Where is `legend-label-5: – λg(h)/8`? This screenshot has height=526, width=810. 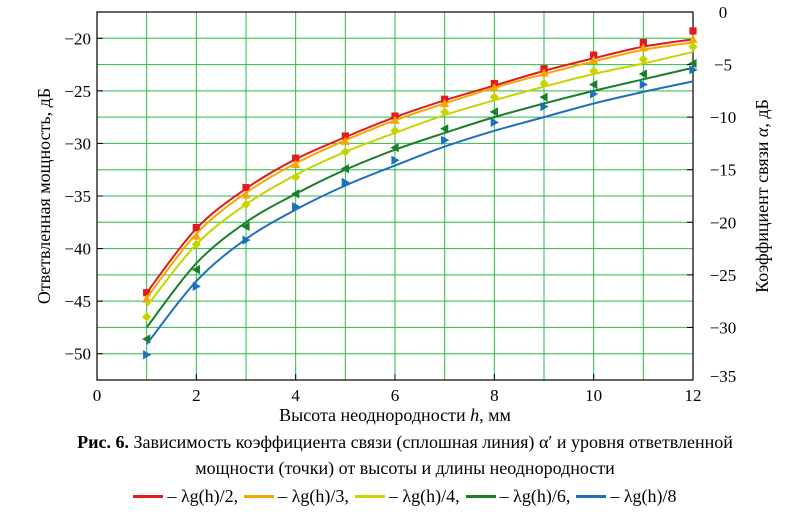 legend-label-5: – λg(h)/8 is located at coordinates (643, 496).